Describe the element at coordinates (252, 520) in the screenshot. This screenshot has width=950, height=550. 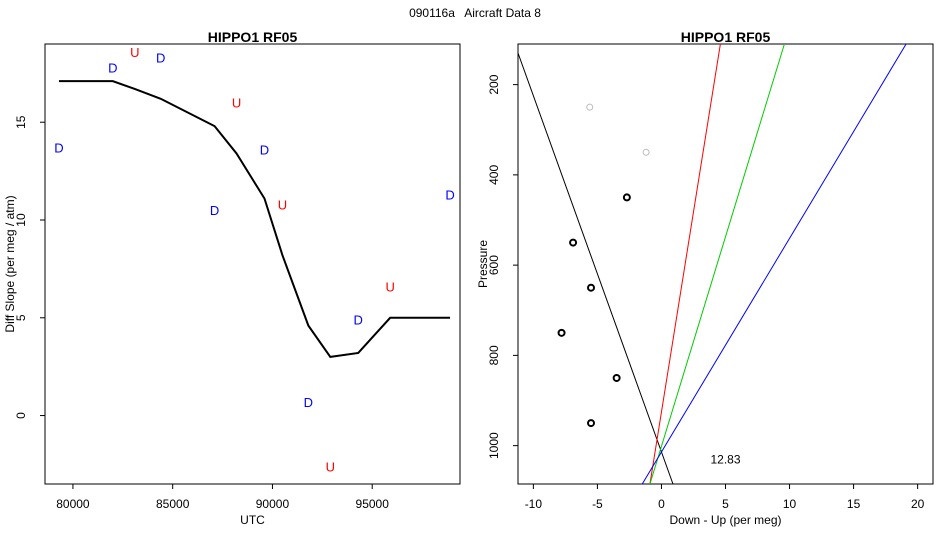
I see `left-x-axis-label: UTC` at that location.